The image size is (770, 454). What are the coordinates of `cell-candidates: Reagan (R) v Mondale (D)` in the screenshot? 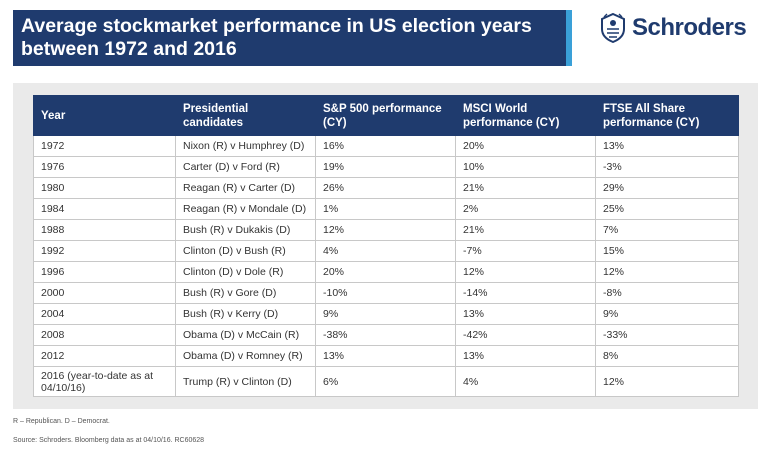 It's located at (245, 209).